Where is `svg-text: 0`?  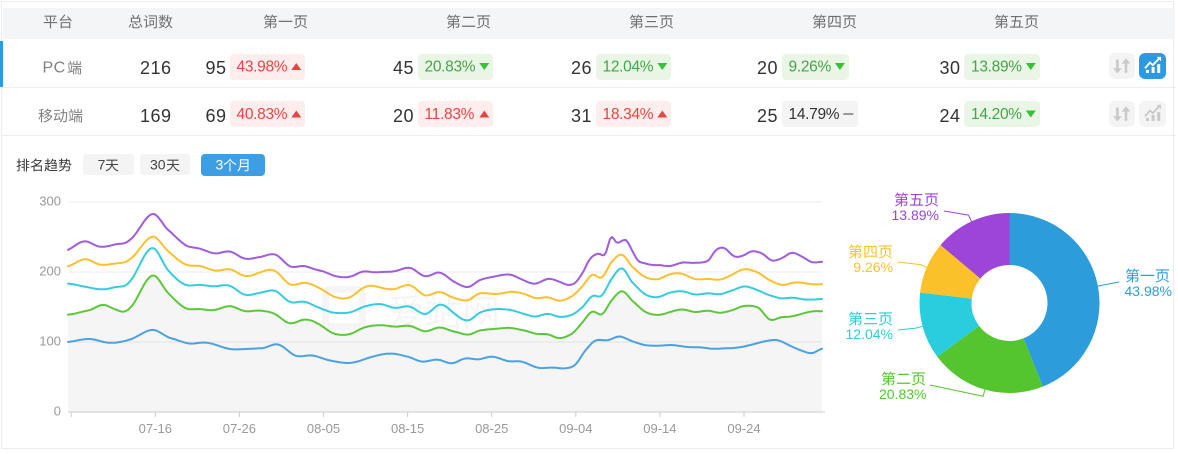
svg-text: 0 is located at coordinates (57, 411).